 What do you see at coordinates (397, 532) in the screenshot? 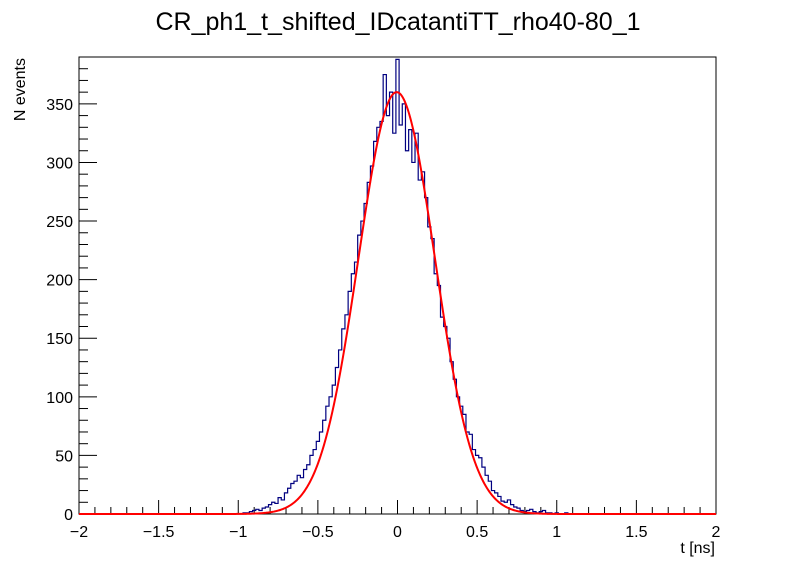
I see `x-tick-label: 0` at bounding box center [397, 532].